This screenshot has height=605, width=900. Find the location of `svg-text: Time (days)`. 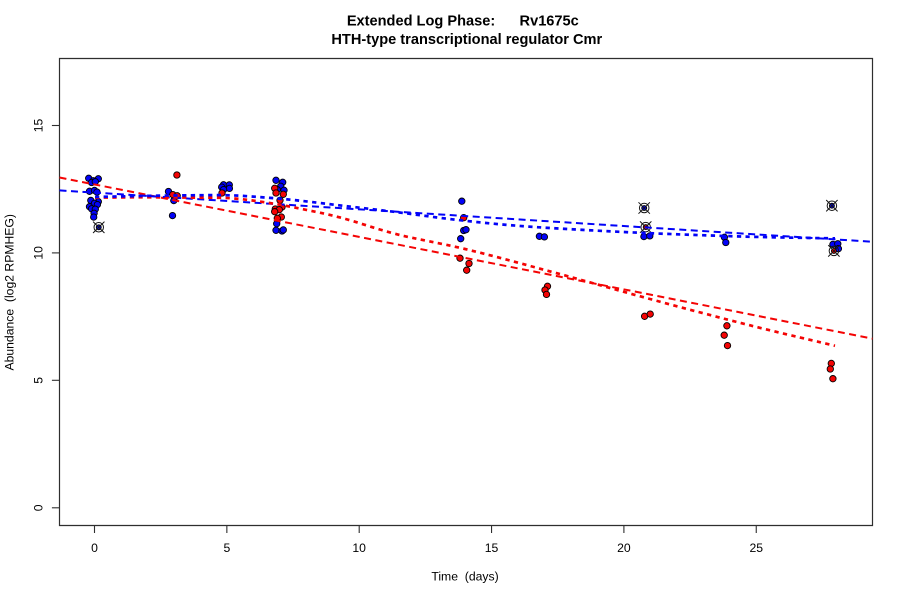

svg-text: Time (days) is located at coordinates (464, 577).